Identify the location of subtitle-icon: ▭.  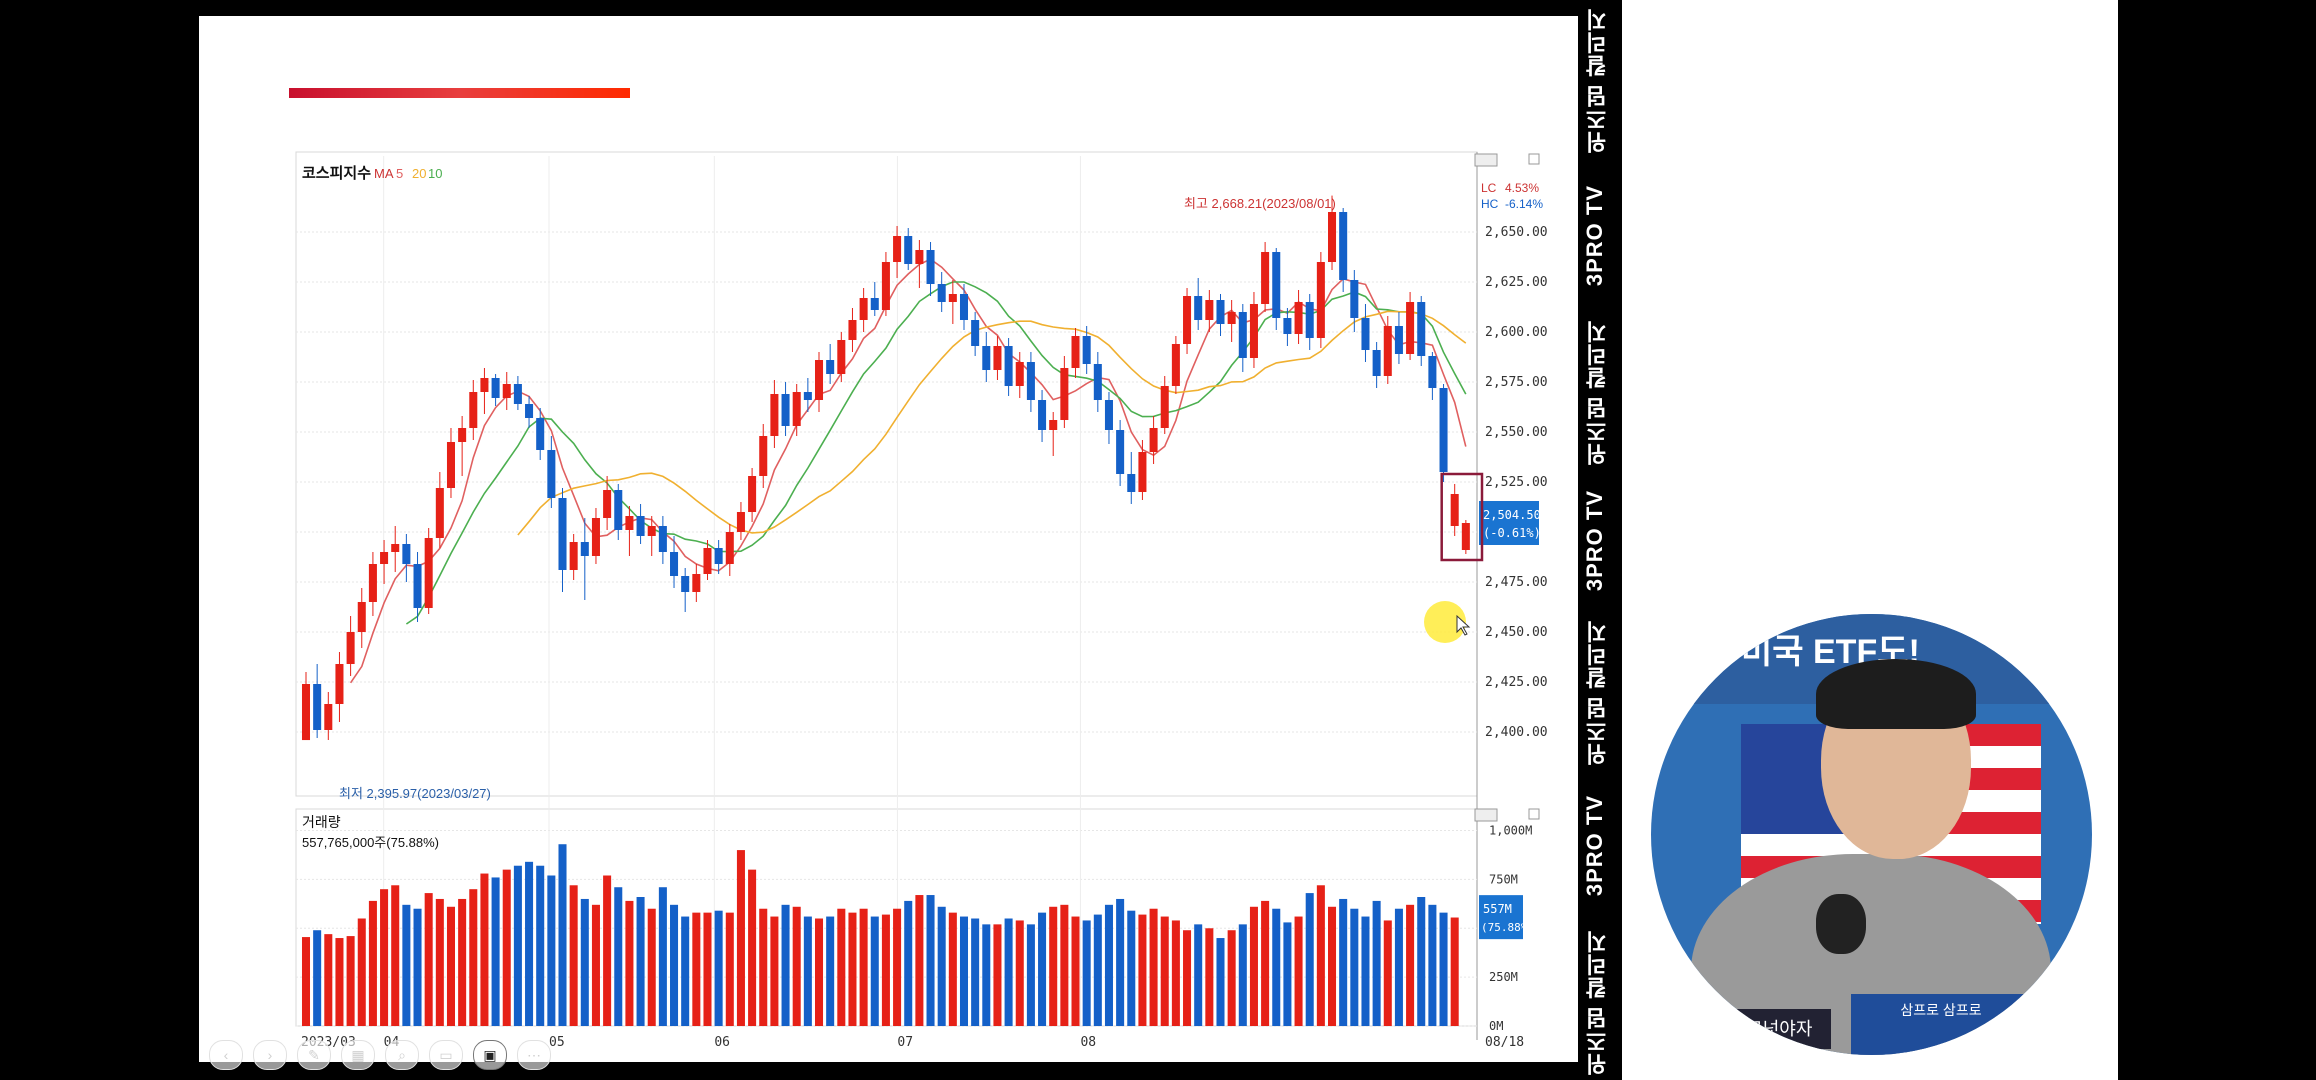
(446, 1055).